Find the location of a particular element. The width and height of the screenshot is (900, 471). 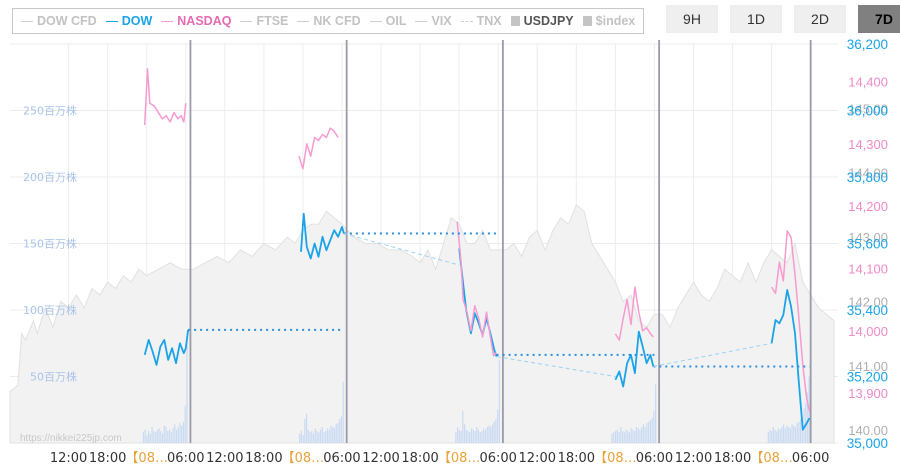

legend-item-oil: OIL is located at coordinates (387, 21).